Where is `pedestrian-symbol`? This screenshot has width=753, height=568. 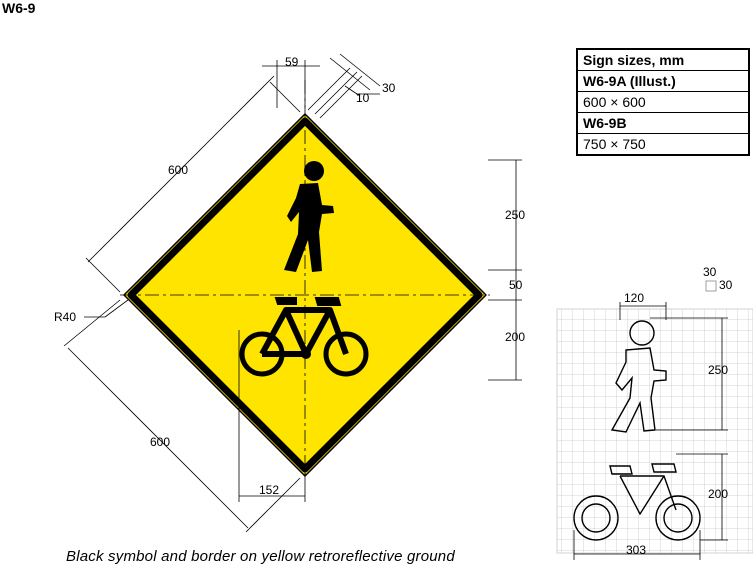
pedestrian-symbol is located at coordinates (309, 216).